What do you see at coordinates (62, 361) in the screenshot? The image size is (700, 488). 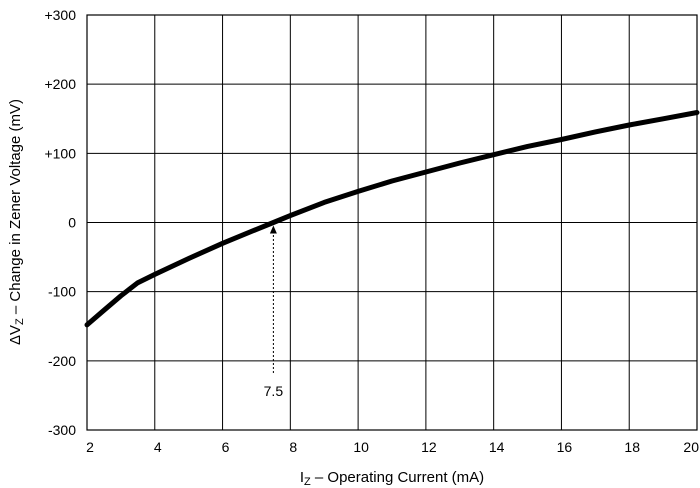 I see `y-tick-label: -200` at bounding box center [62, 361].